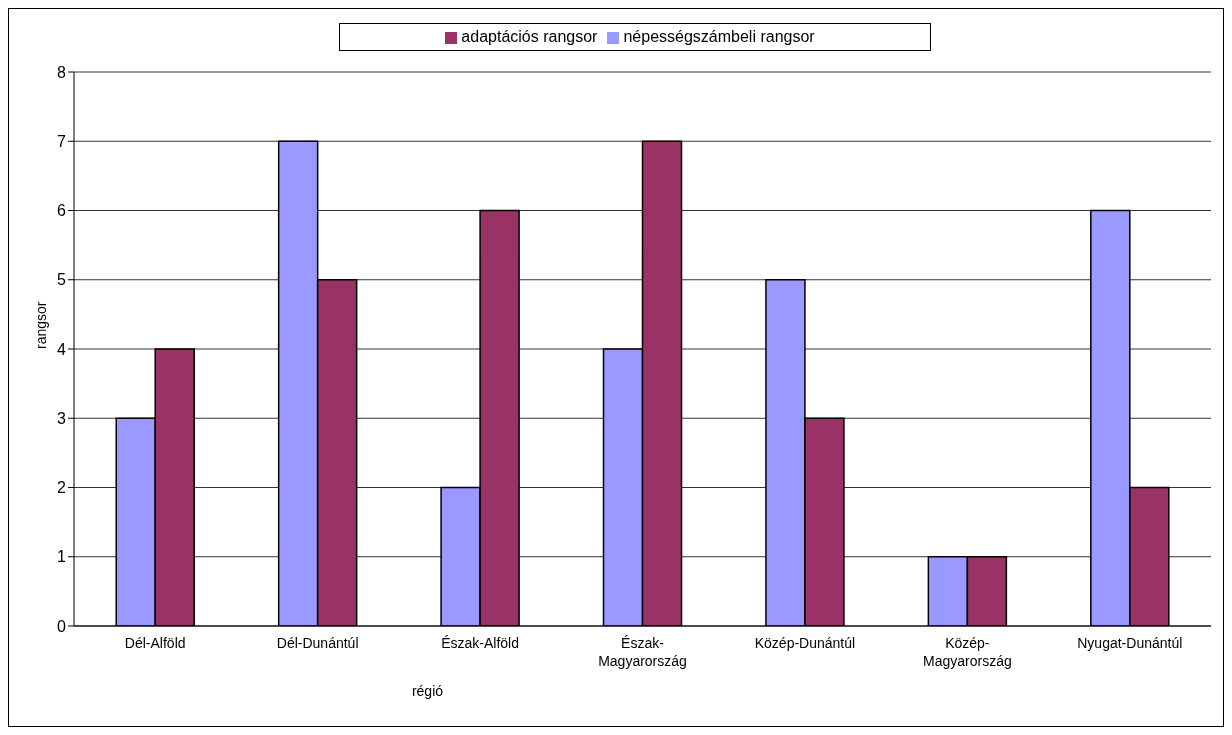 This screenshot has height=735, width=1232. What do you see at coordinates (805, 643) in the screenshot?
I see `x-tick-label: Közép-Dunántúl` at bounding box center [805, 643].